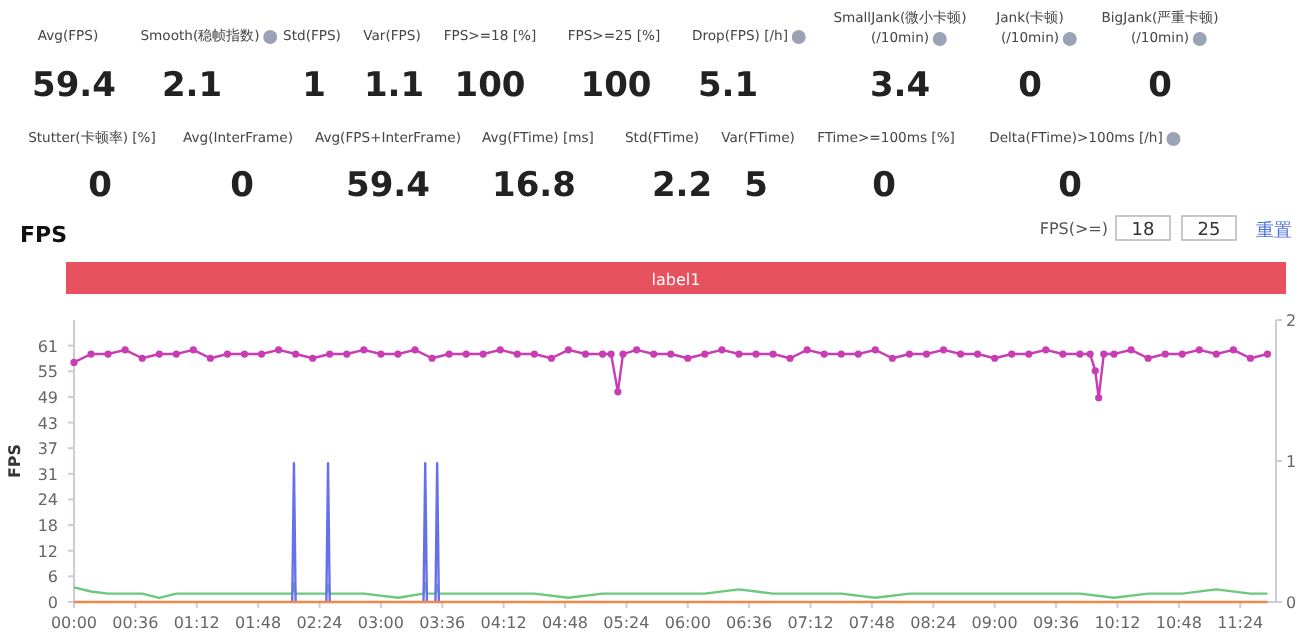 This screenshot has height=634, width=1300. Describe the element at coordinates (1291, 603) in the screenshot. I see `y2-tick-label: 0` at that location.